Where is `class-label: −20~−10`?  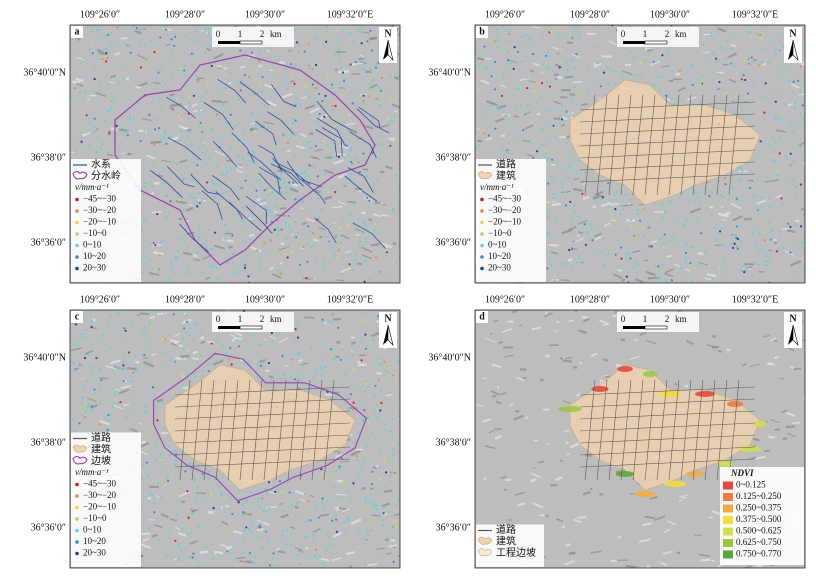 class-label: −20~−10 is located at coordinates (100, 222).